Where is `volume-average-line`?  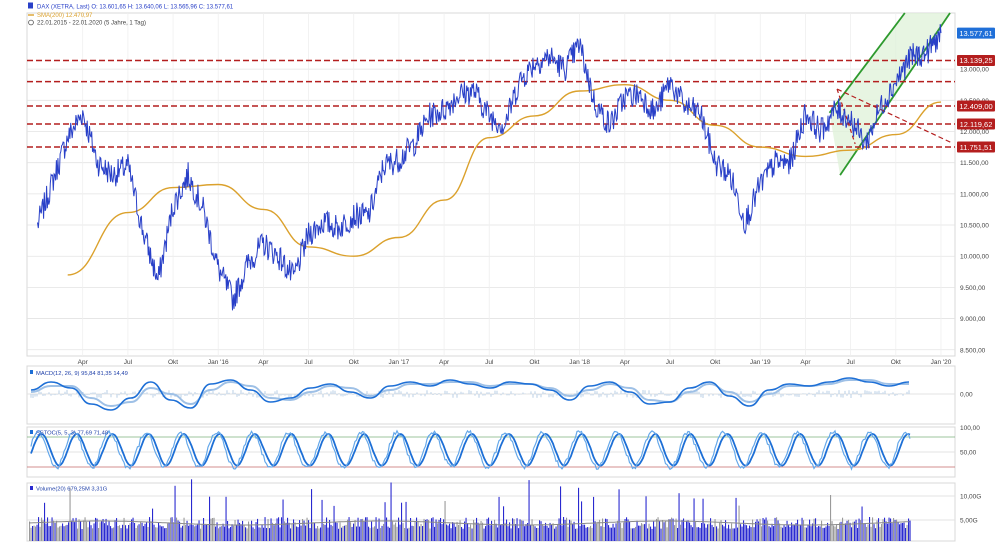 volume-average-line is located at coordinates (469, 523).